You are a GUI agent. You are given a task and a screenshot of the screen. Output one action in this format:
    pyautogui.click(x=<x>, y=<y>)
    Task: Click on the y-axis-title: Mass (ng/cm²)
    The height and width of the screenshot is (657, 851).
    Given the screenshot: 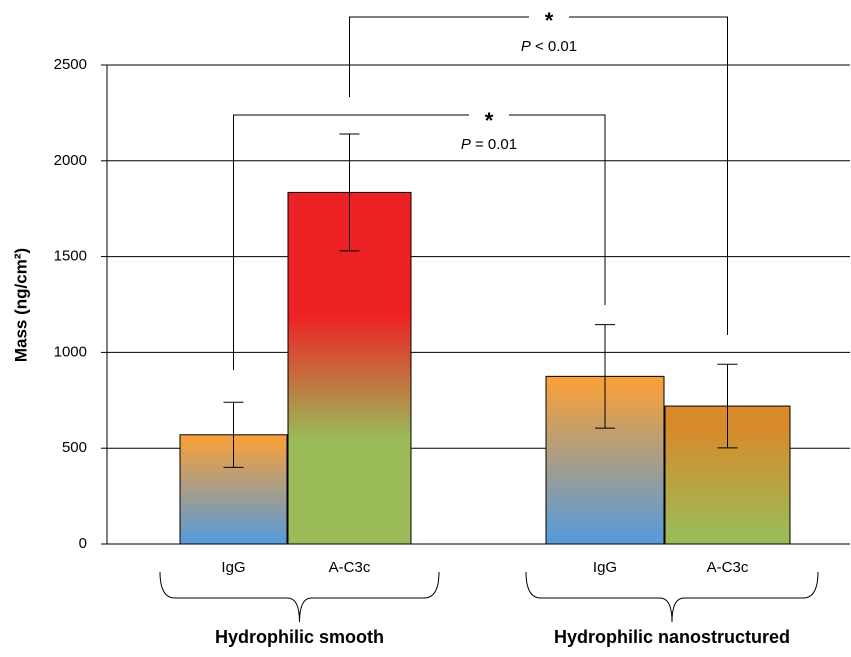 What is the action you would take?
    pyautogui.click(x=20, y=305)
    